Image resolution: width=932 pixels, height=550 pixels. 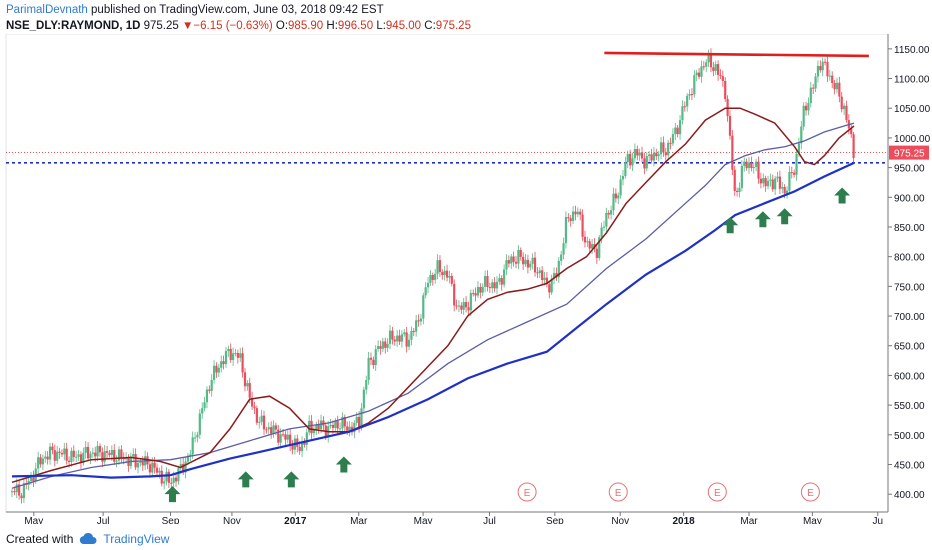 What do you see at coordinates (40, 539) in the screenshot?
I see `created-with-label: Created with` at bounding box center [40, 539].